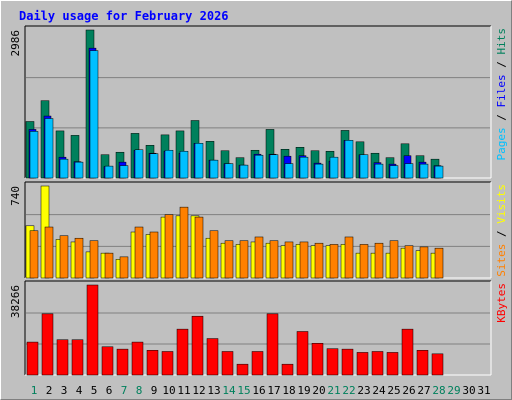  I want to click on x-tick-day-29: 29, so click(453, 390).